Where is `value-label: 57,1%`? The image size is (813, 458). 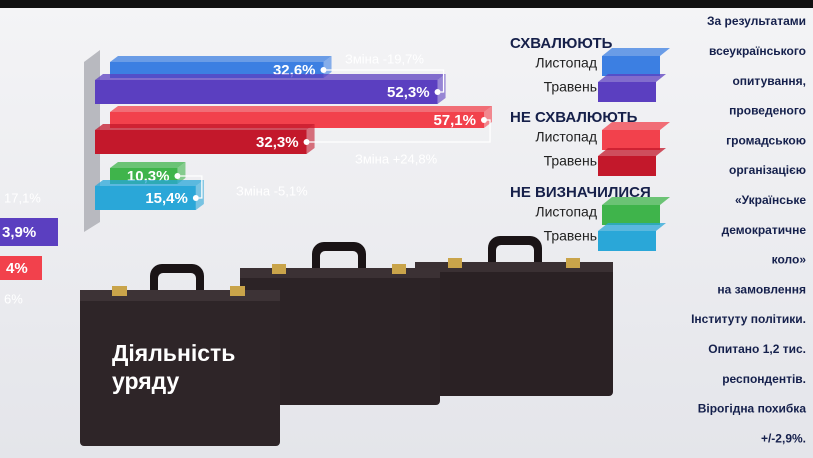 value-label: 57,1% is located at coordinates (454, 120).